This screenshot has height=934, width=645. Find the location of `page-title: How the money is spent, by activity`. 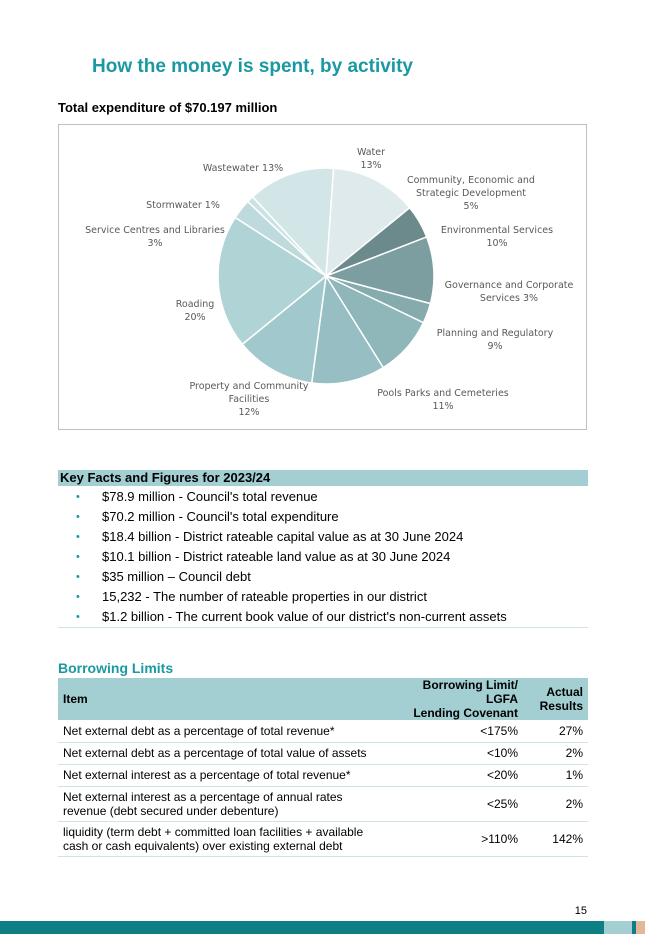

page-title: How the money is spent, by activity is located at coordinates (252, 66).